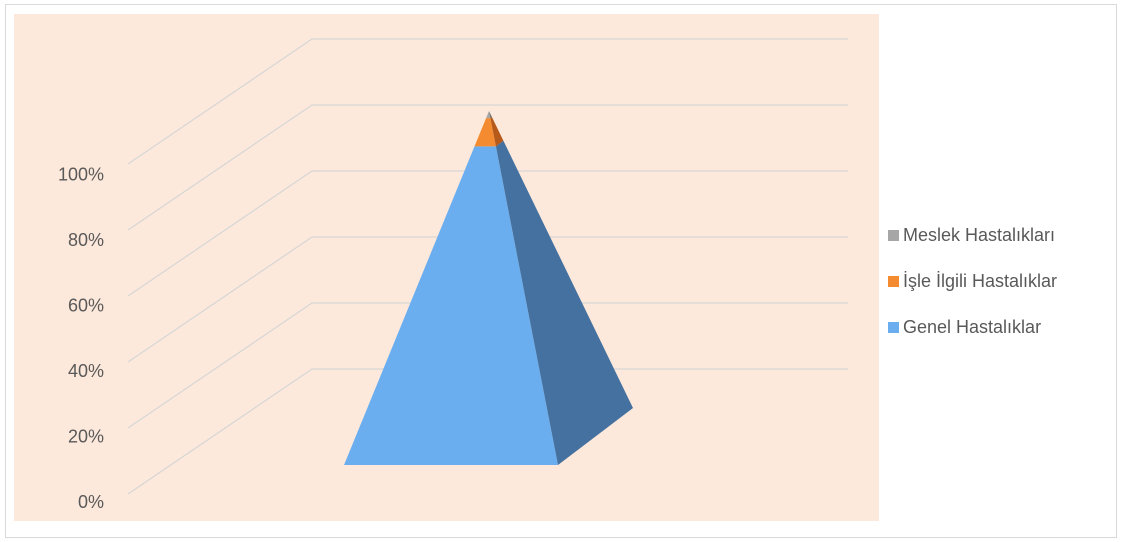 The width and height of the screenshot is (1121, 542). I want to click on legend-item-genel-hastaliklar: Genel Hastalıklar, so click(998, 327).